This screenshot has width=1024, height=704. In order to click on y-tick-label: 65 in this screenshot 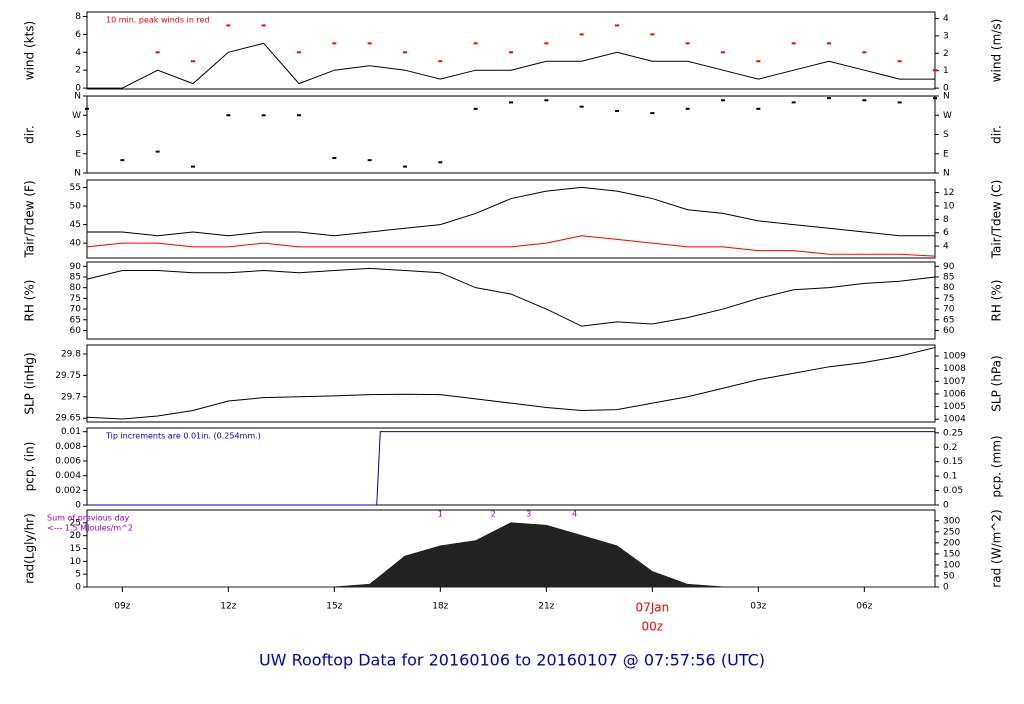, I will do `click(75, 320)`.